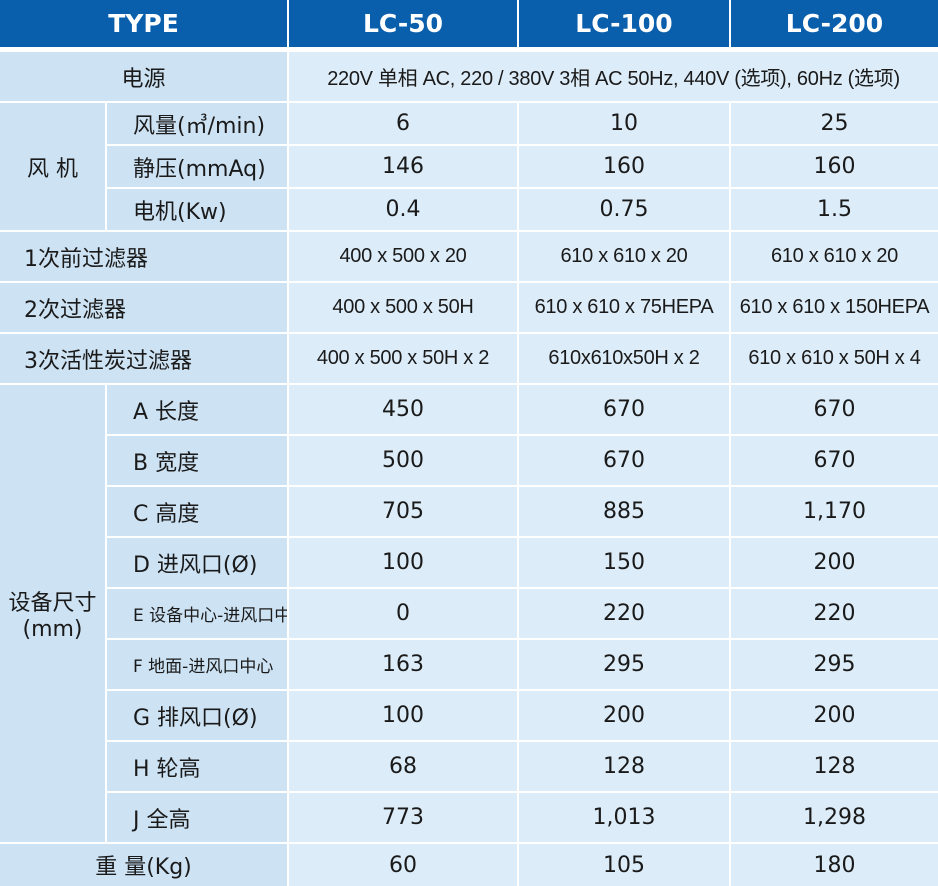 This screenshot has height=886, width=938. I want to click on model-header-lc50: LC-50, so click(404, 26).